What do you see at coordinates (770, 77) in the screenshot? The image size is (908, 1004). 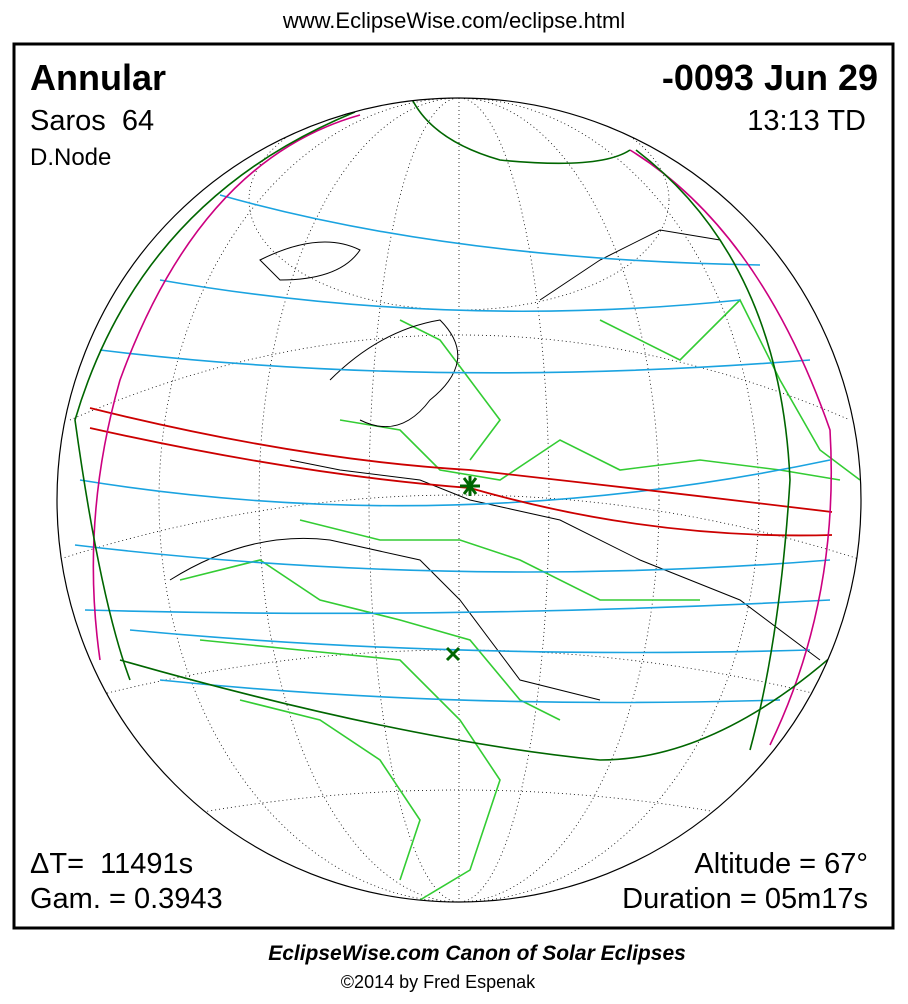 I see `date: -0093 Jun 29` at bounding box center [770, 77].